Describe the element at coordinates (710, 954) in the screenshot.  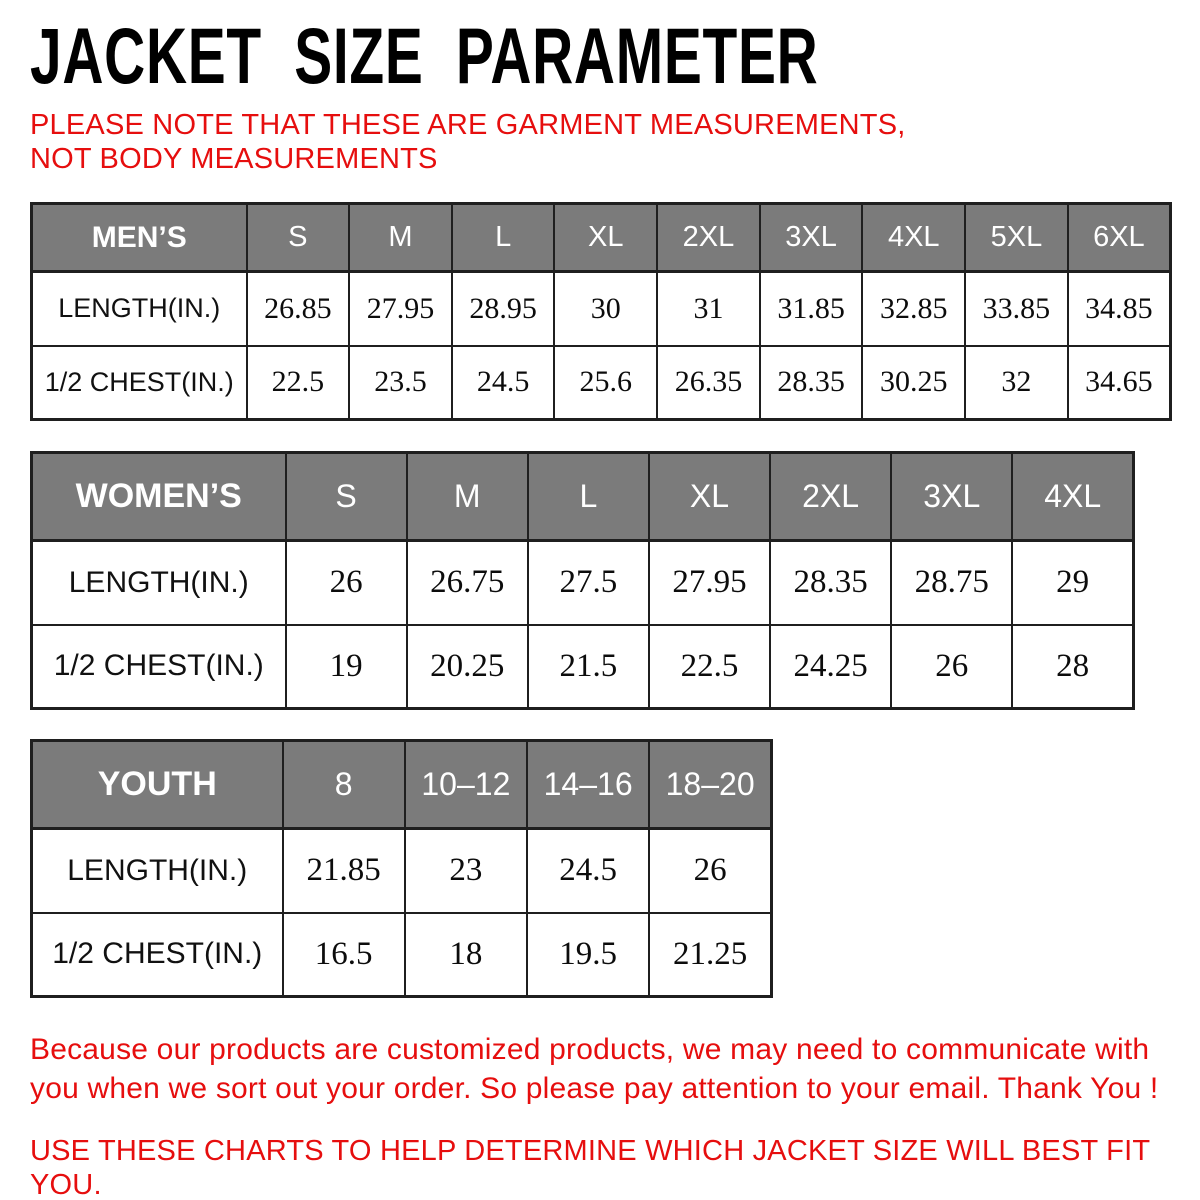
I see `measurement-value: 21.25` at that location.